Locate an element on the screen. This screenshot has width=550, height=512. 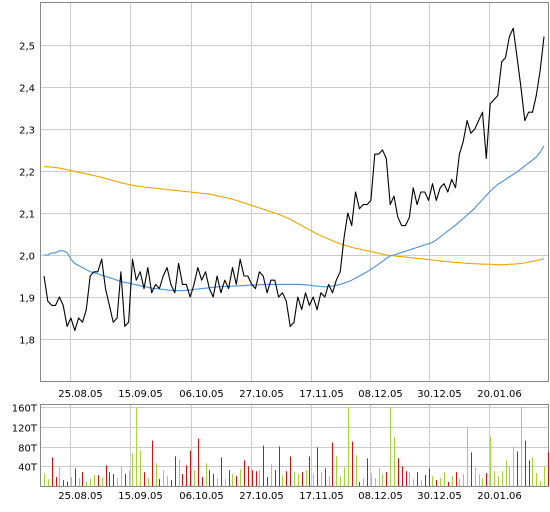
volume-grid is located at coordinates (294, 445).